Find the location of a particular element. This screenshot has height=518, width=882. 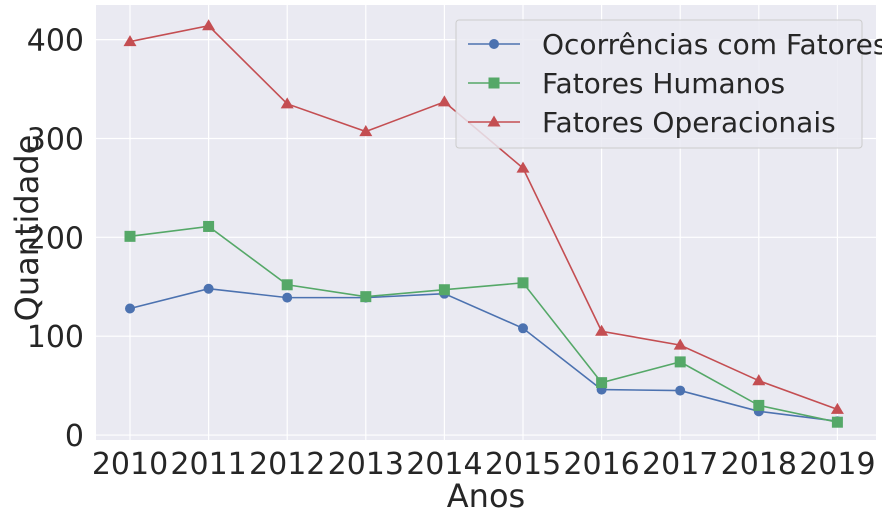

x-axis-title: Anos is located at coordinates (486, 496).